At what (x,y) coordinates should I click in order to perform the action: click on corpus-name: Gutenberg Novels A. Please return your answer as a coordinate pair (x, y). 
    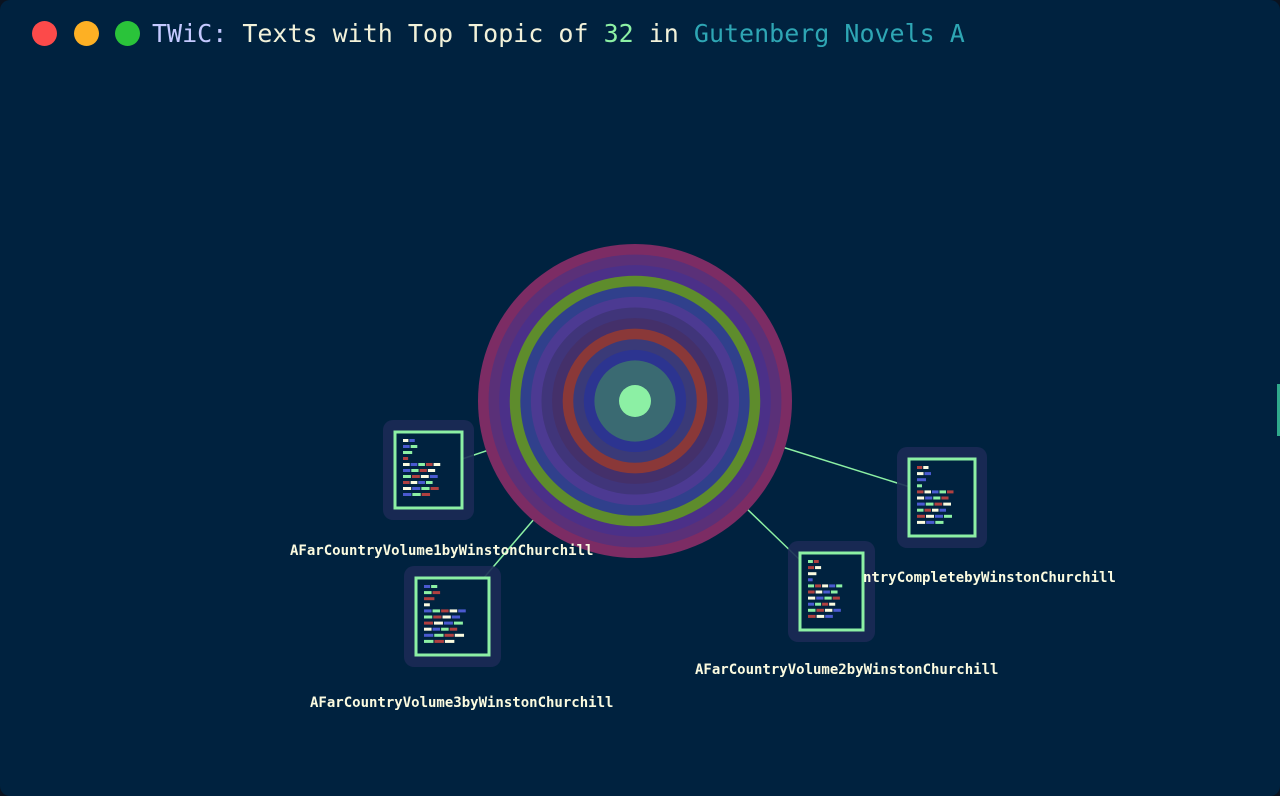
    Looking at the image, I should click on (829, 33).